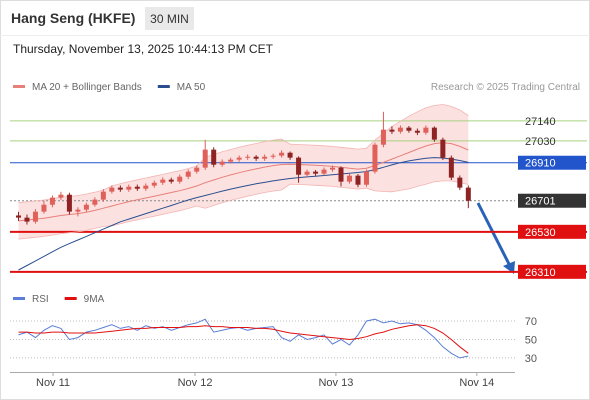  I want to click on level-label: 26910, so click(540, 164).